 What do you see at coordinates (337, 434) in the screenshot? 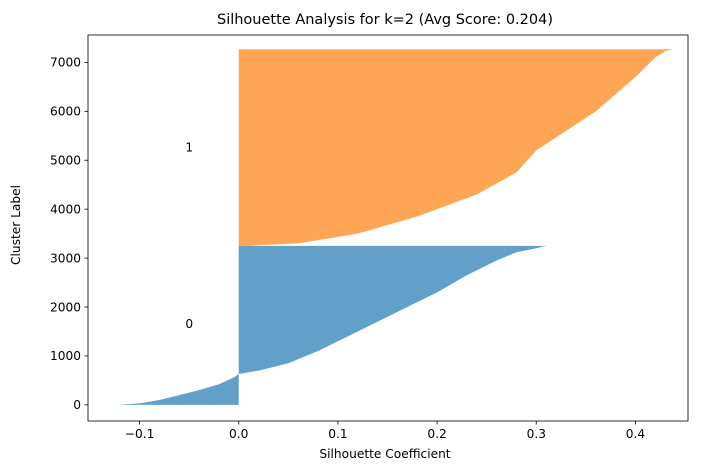
I see `x-tick-label: 0.1` at bounding box center [337, 434].